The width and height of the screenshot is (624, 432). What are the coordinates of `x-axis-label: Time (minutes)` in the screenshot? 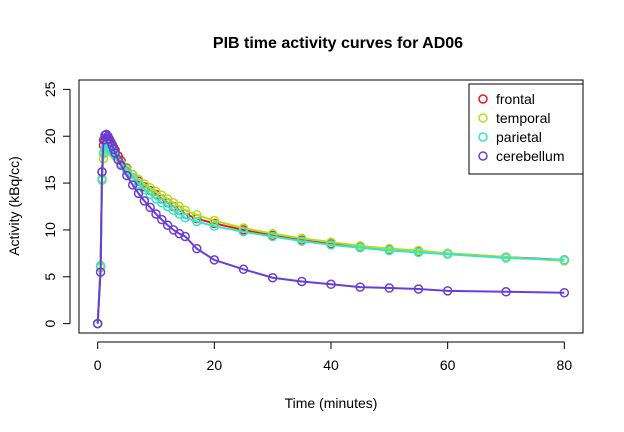 It's located at (331, 403).